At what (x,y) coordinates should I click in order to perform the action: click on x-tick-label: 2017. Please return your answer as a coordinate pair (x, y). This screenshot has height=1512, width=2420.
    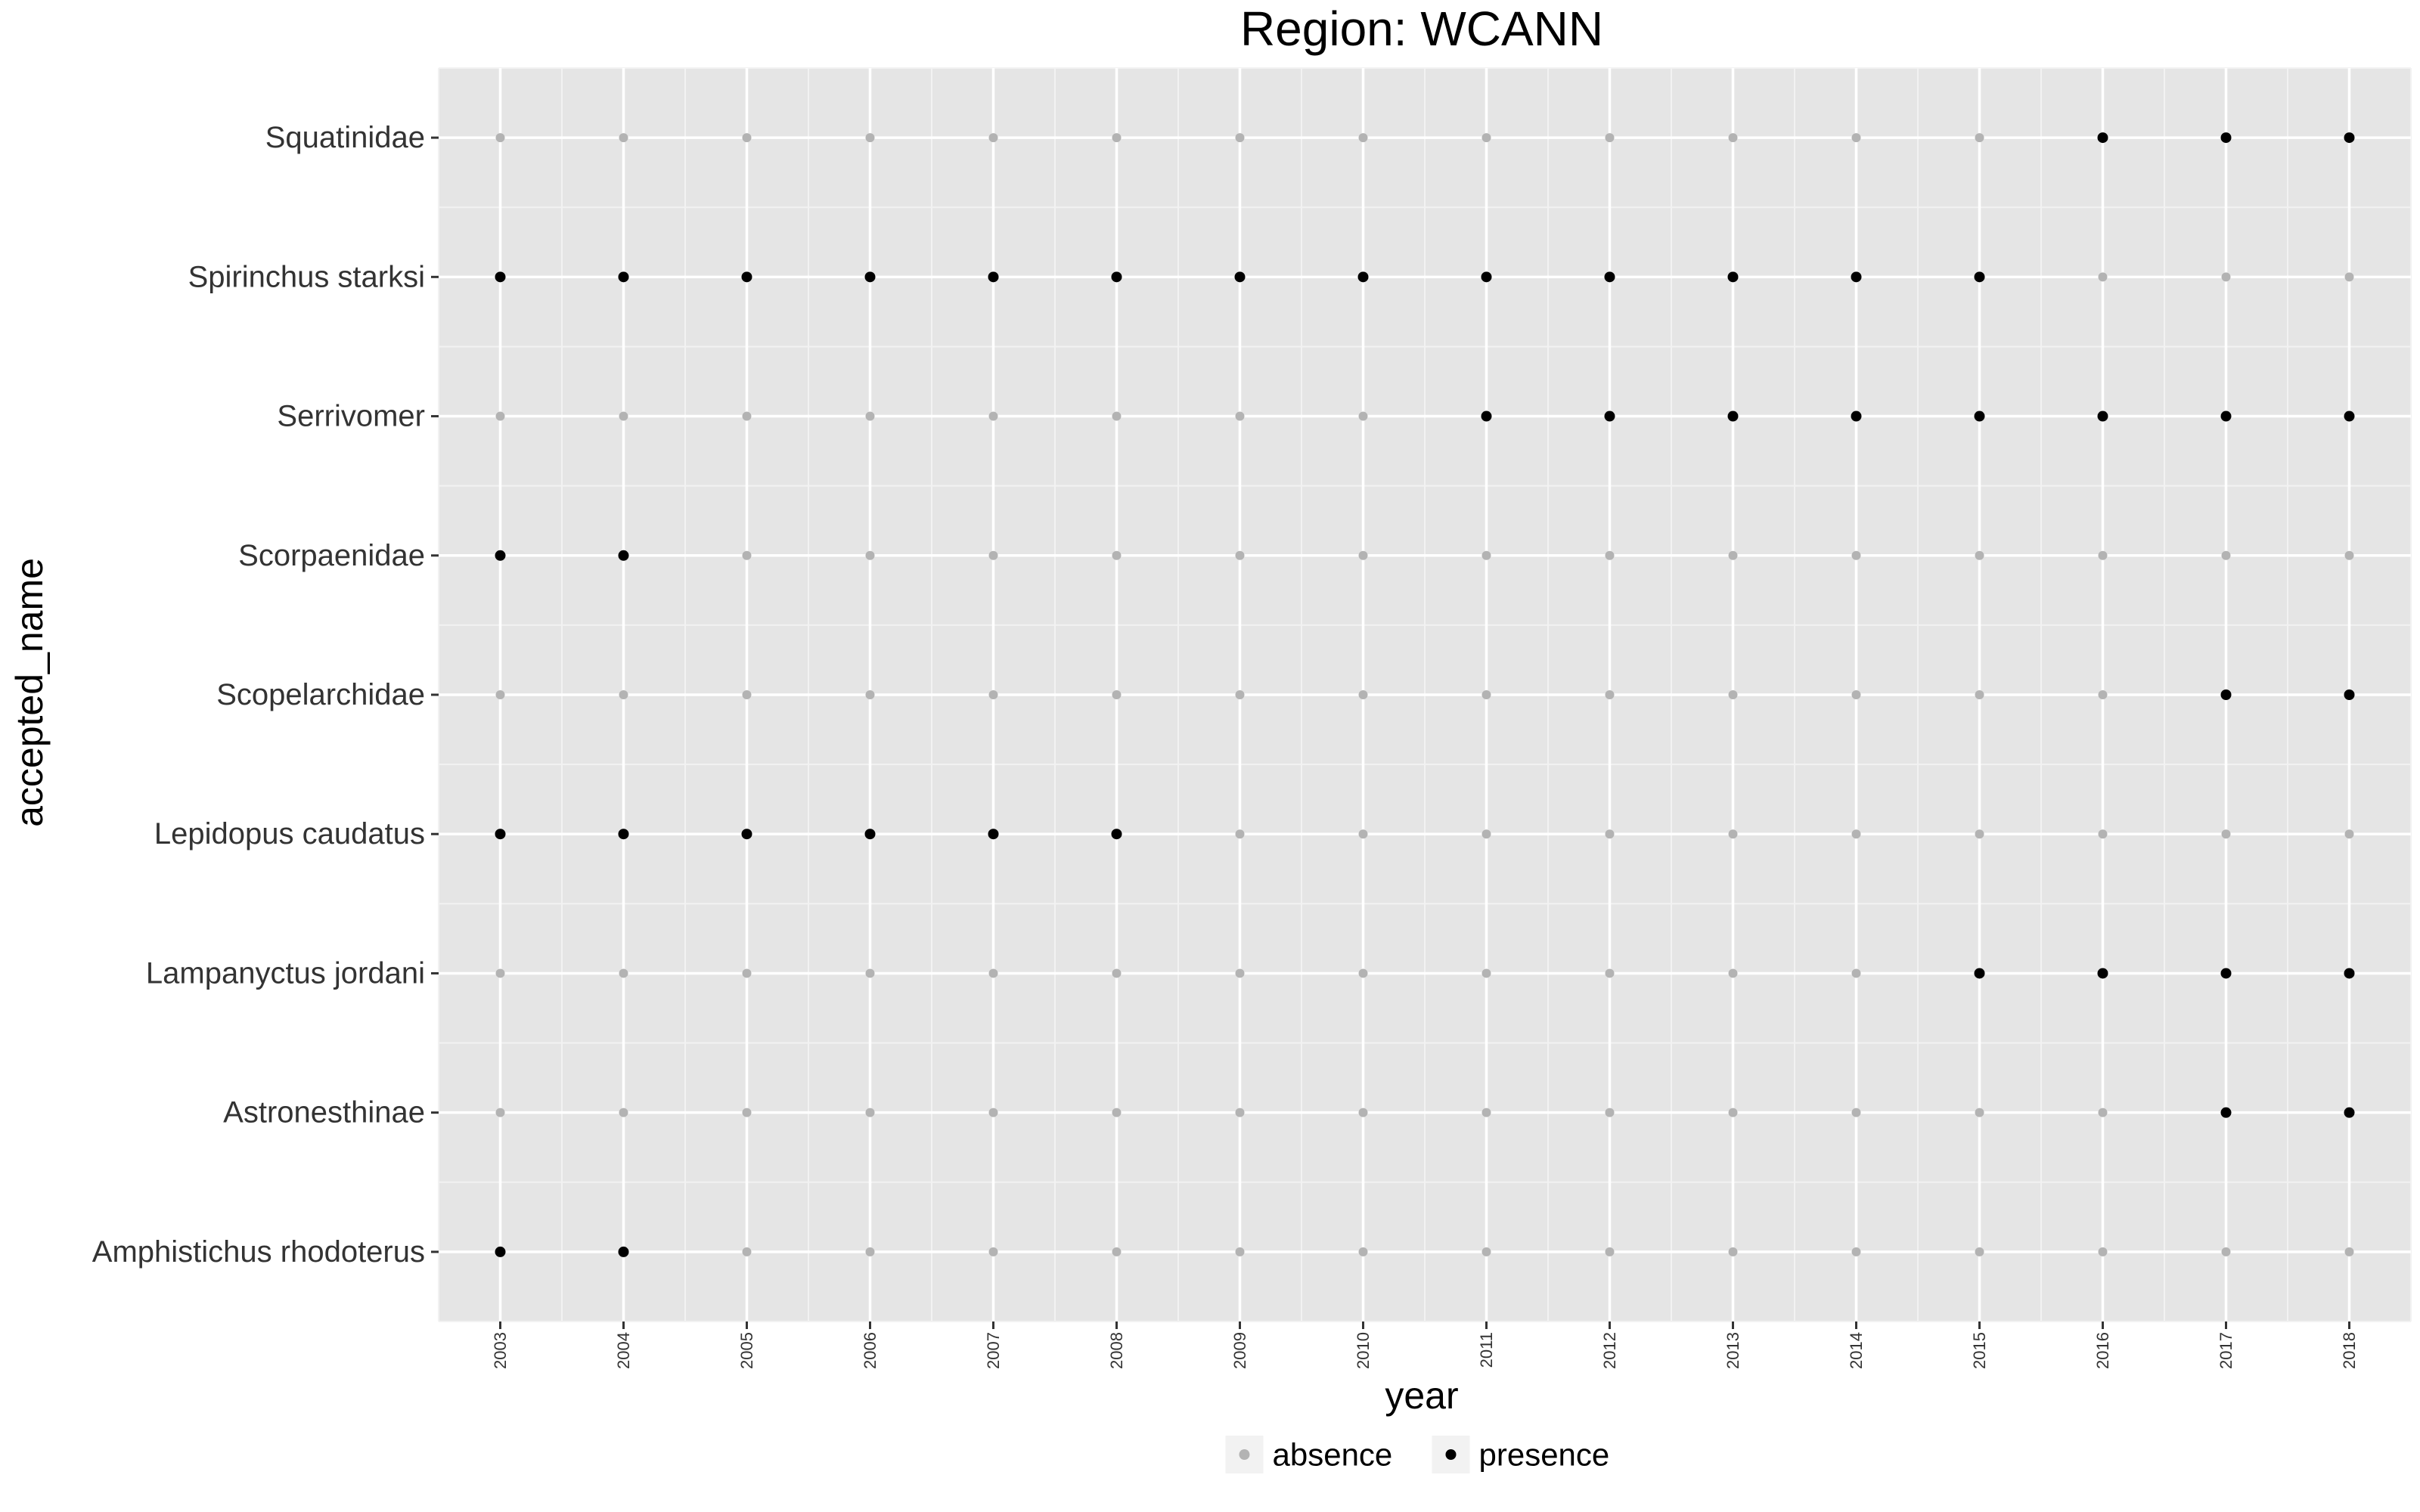
    Looking at the image, I should click on (2226, 1350).